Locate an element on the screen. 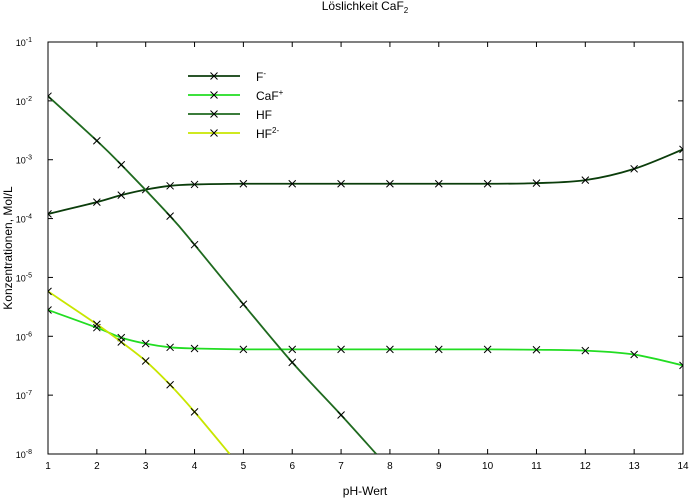 This screenshot has width=690, height=500. y-tick-label: 10⁻³ is located at coordinates (24, 160).